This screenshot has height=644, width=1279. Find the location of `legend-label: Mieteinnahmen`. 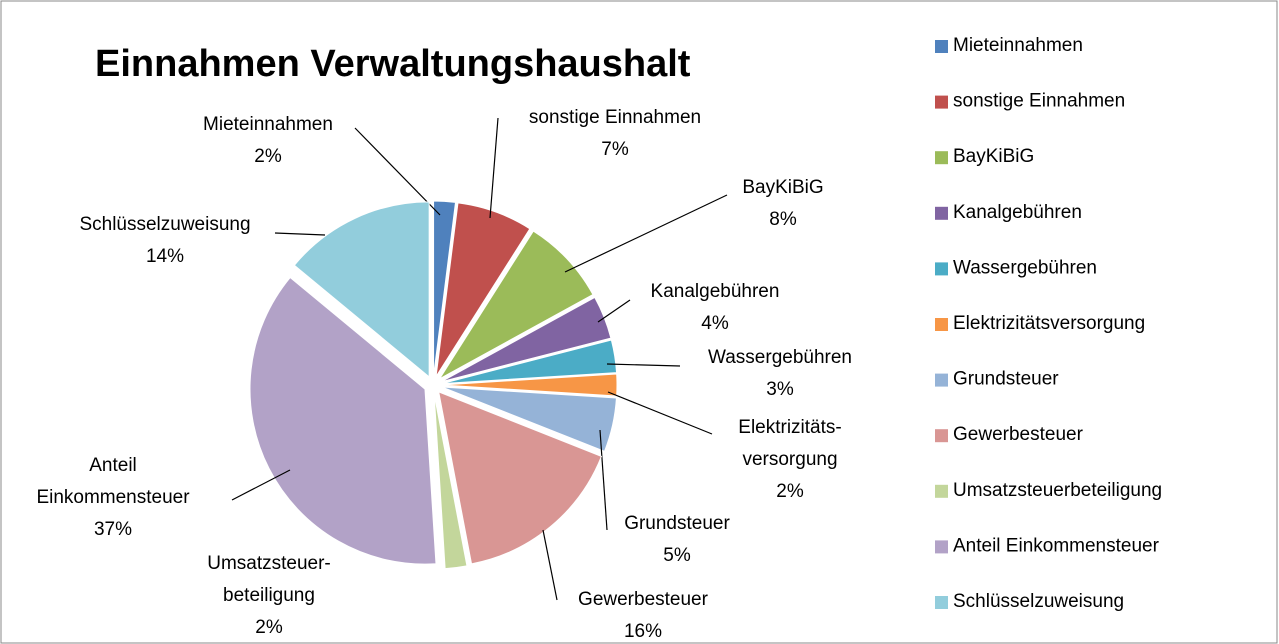

legend-label: Mieteinnahmen is located at coordinates (1018, 45).